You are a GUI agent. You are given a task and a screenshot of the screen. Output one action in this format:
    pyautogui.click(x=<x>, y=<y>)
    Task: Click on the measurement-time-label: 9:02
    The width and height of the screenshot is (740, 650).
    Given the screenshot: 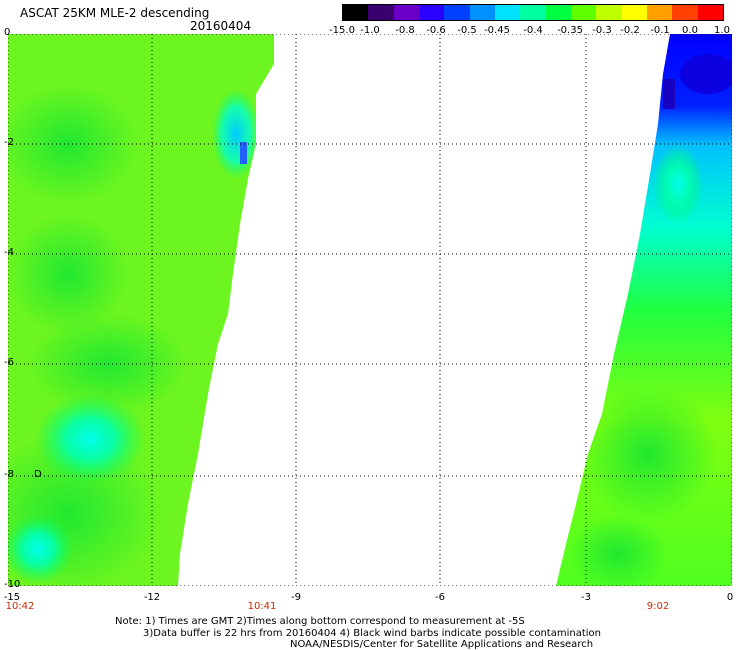 What is the action you would take?
    pyautogui.click(x=658, y=606)
    